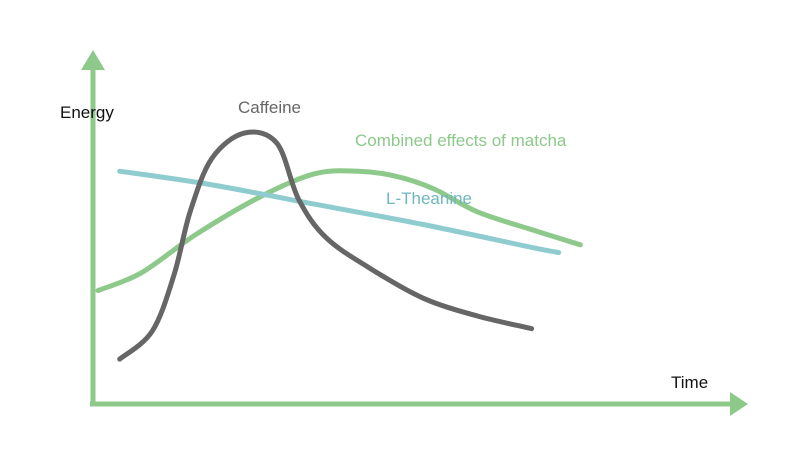 The image size is (810, 450). I want to click on series-label-caffeine: Caffeine, so click(269, 107).